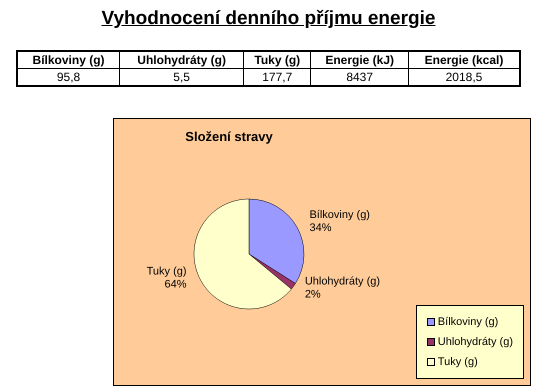 The image size is (537, 390). Describe the element at coordinates (312, 294) in the screenshot. I see `data-label: 2%` at that location.